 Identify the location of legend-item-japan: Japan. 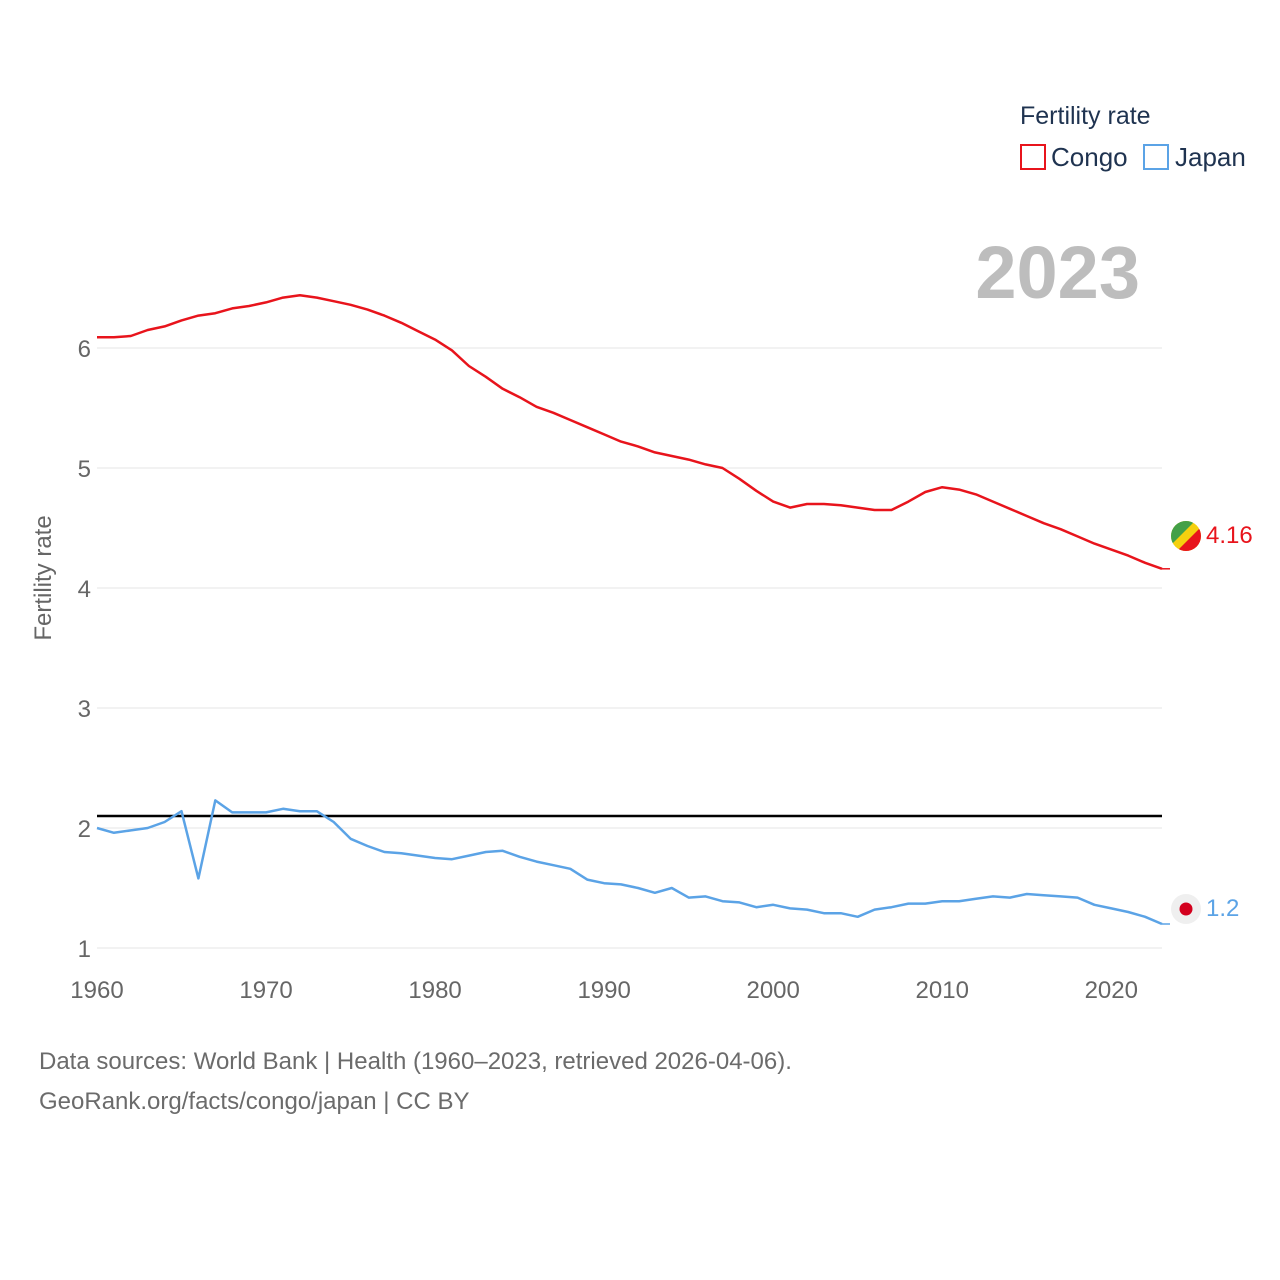
(1194, 157).